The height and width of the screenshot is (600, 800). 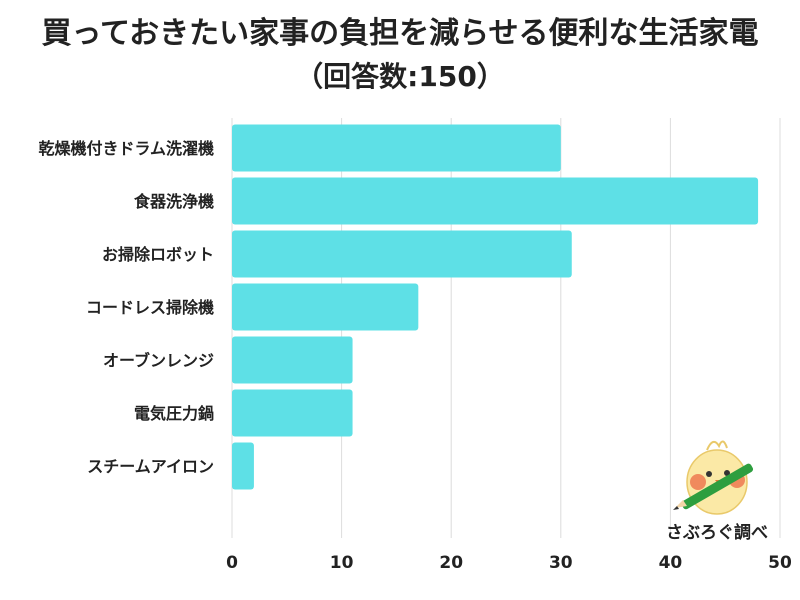 I want to click on x-tick-label: 20, so click(x=451, y=563).